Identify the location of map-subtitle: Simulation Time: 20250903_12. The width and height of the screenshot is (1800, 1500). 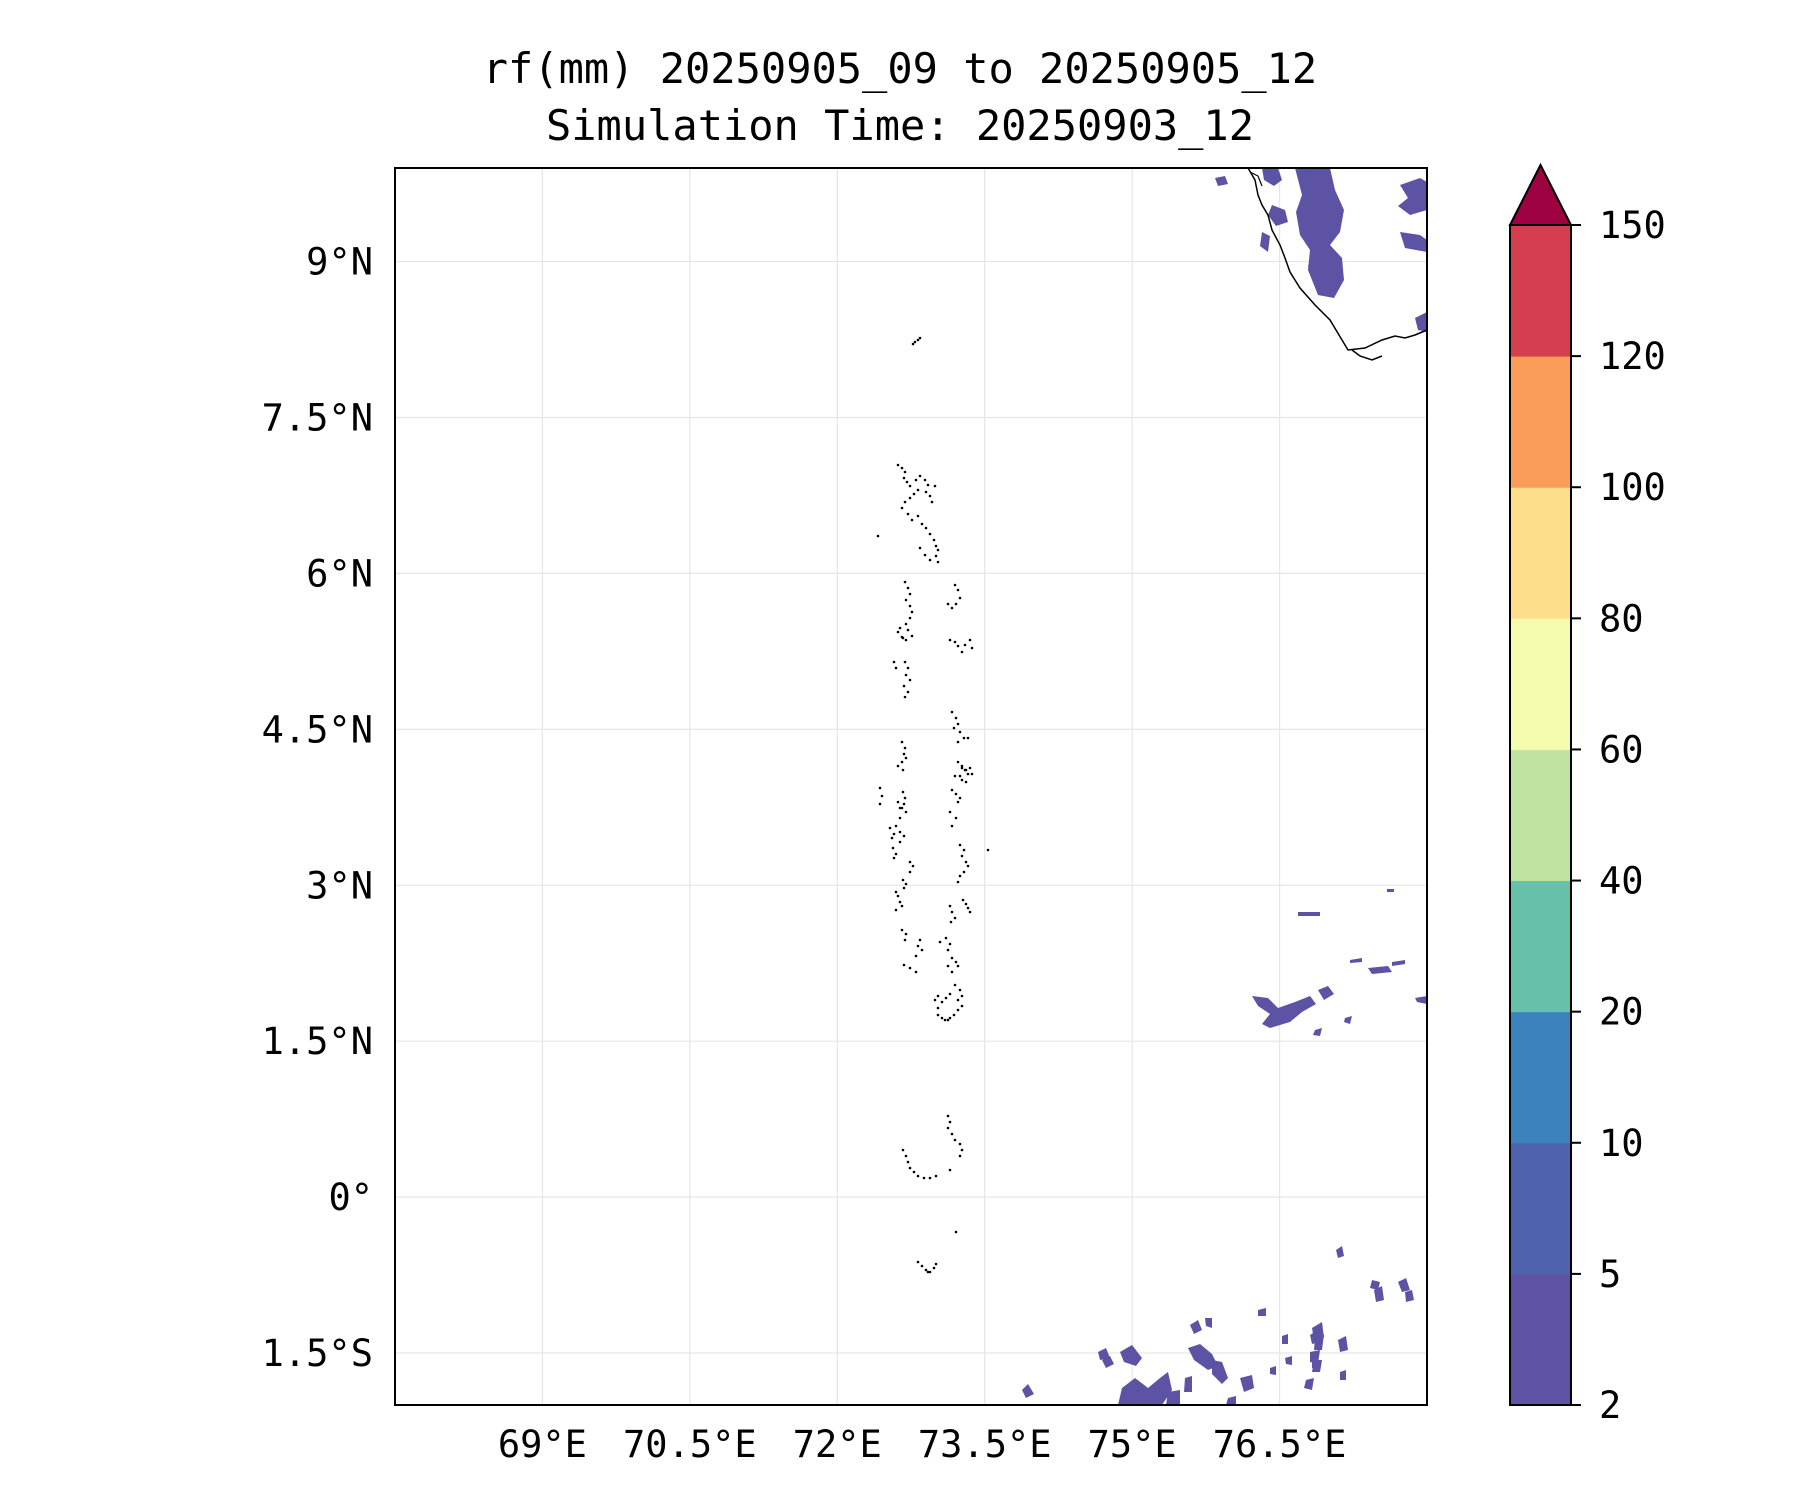
(899, 125).